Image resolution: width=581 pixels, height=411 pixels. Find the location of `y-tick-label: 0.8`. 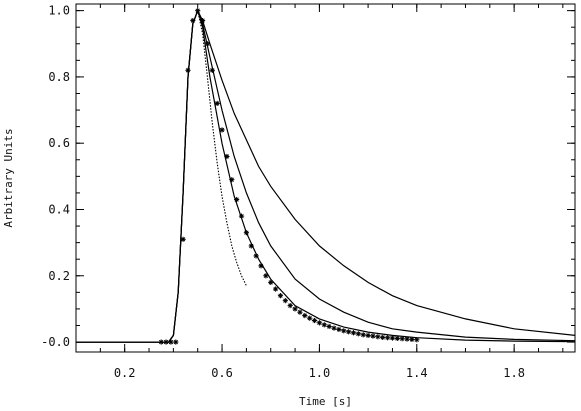

y-tick-label: 0.8 is located at coordinates (59, 77).